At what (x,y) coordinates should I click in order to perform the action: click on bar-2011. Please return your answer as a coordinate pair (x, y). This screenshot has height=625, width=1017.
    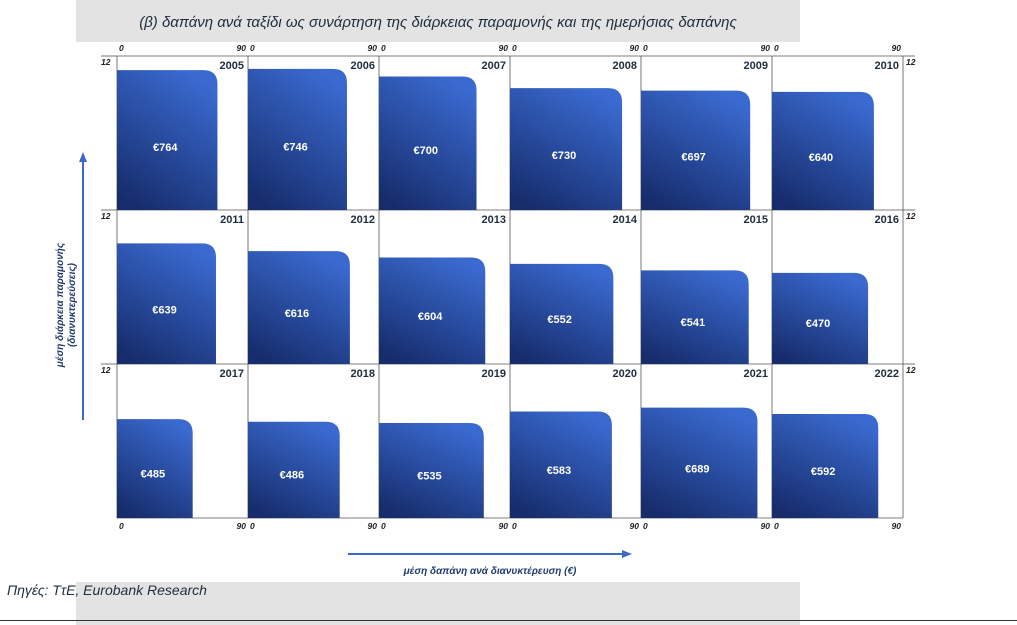
    Looking at the image, I should click on (166, 303).